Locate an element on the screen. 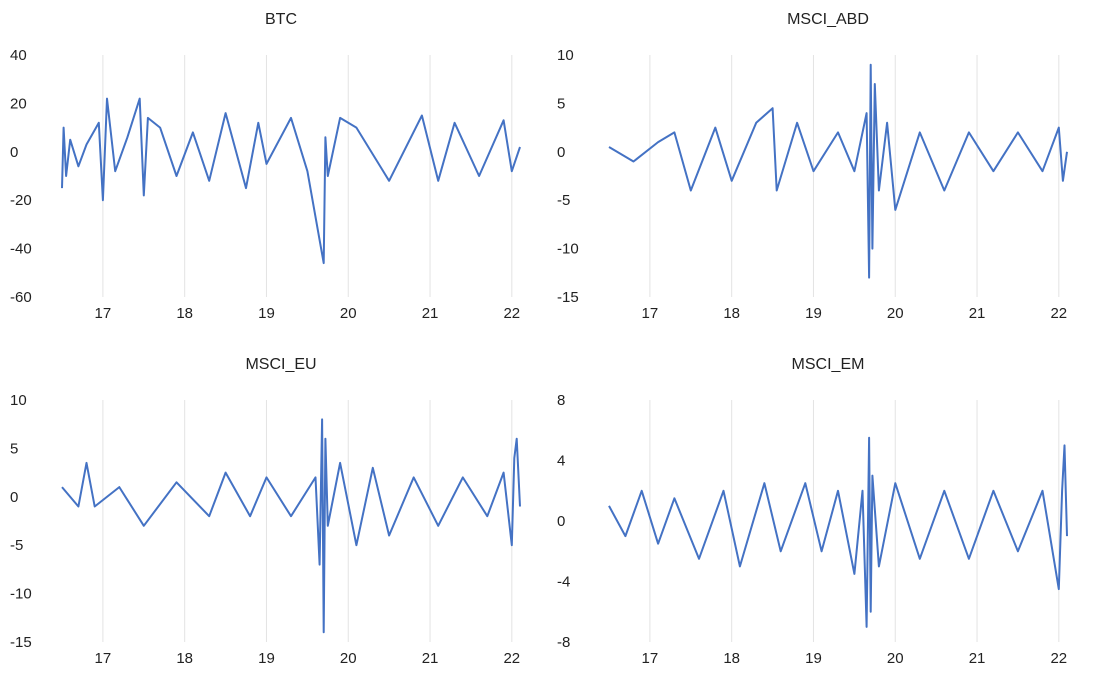 This screenshot has width=1093, height=675. y-tick-label: 20 is located at coordinates (18, 103).